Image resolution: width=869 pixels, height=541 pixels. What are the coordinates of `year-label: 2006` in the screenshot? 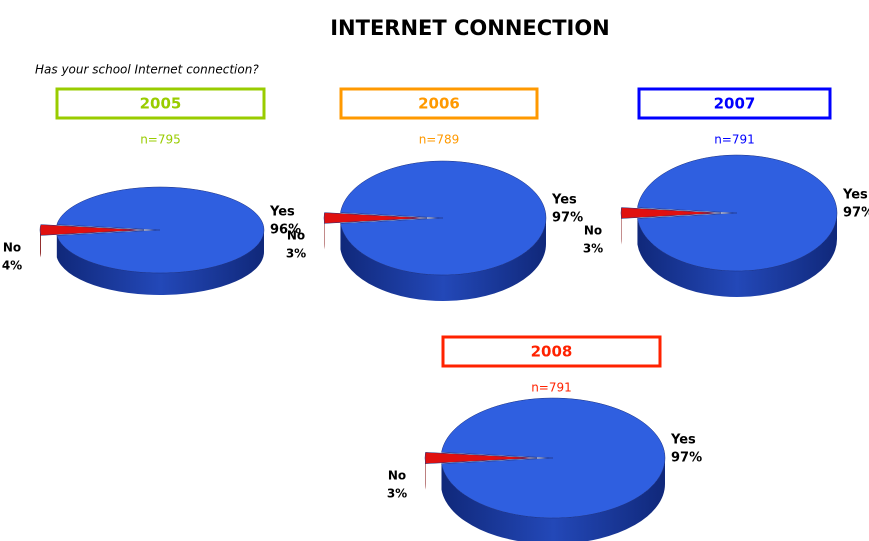 It's located at (439, 104).